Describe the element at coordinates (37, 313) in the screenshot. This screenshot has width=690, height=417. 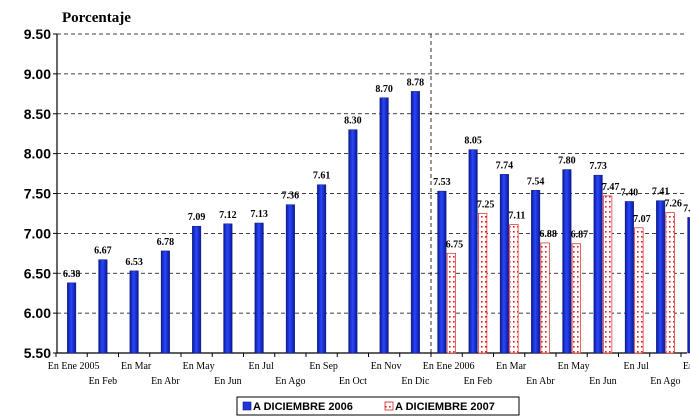
I see `y-tick-label: 6.00` at that location.